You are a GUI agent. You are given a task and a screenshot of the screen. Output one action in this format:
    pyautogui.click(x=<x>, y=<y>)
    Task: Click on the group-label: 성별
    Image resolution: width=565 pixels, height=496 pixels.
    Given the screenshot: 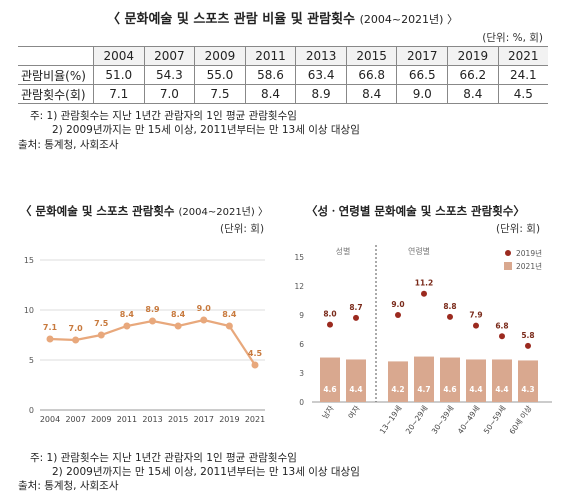 What is the action you would take?
    pyautogui.click(x=343, y=251)
    